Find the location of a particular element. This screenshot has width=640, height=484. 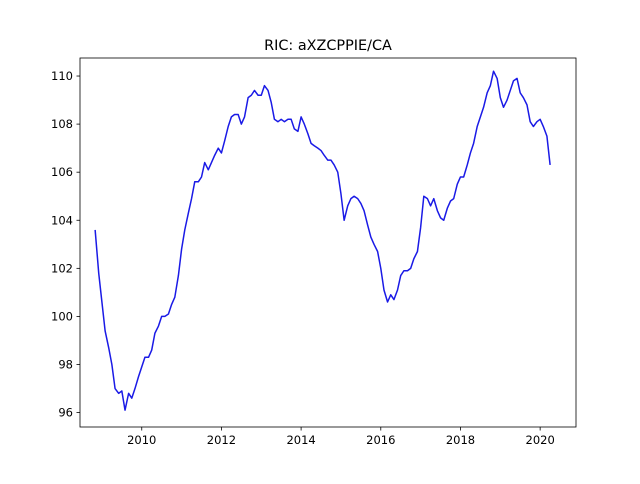

x-tick-label: 2020 is located at coordinates (540, 440).